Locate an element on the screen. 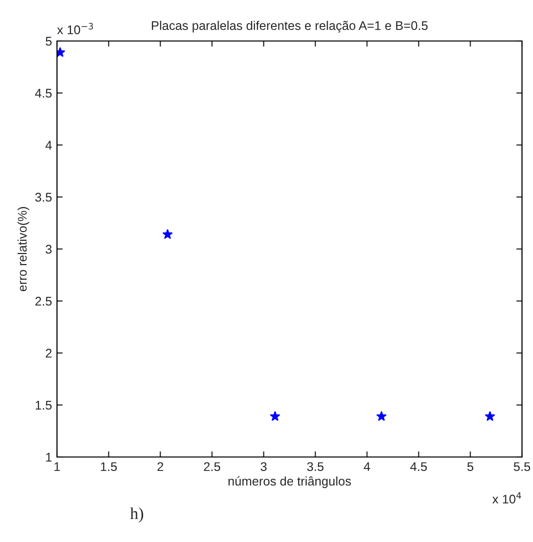  text: x 10$^{4}$ is located at coordinates (507, 498).